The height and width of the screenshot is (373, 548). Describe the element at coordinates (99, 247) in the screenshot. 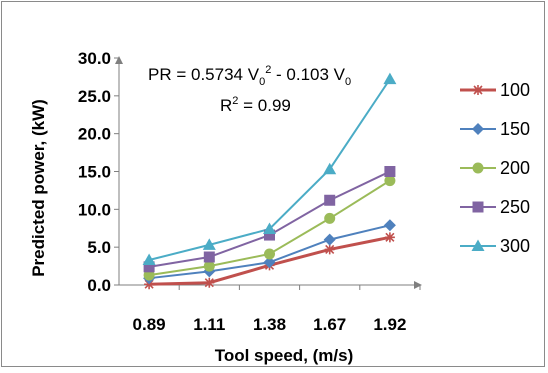

I see `y-tick-label: 5.0` at that location.